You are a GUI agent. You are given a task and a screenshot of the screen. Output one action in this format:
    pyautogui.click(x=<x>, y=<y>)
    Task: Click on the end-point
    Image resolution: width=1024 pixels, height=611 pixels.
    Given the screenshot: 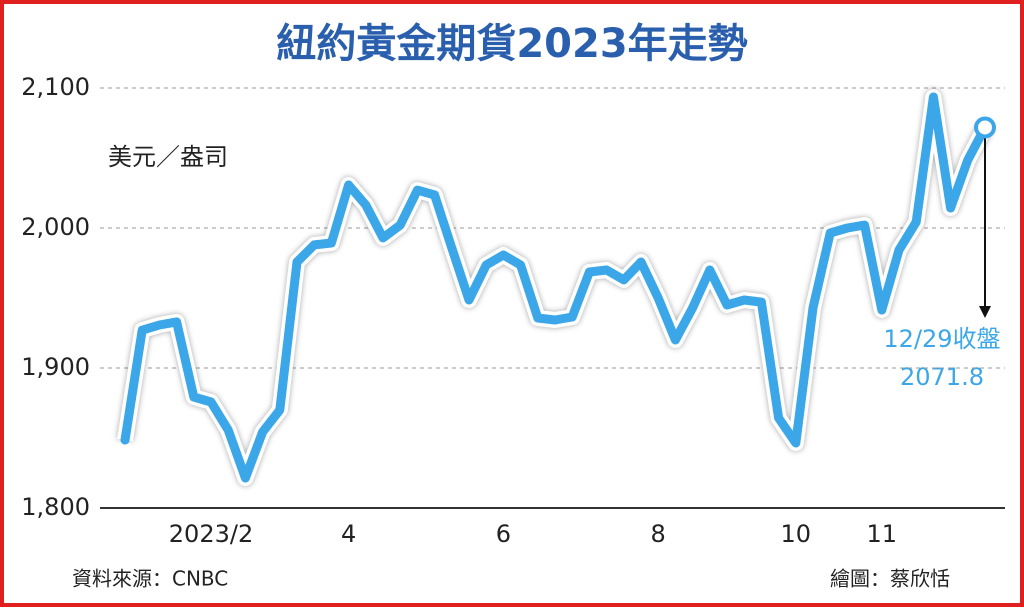 What is the action you would take?
    pyautogui.click(x=985, y=127)
    